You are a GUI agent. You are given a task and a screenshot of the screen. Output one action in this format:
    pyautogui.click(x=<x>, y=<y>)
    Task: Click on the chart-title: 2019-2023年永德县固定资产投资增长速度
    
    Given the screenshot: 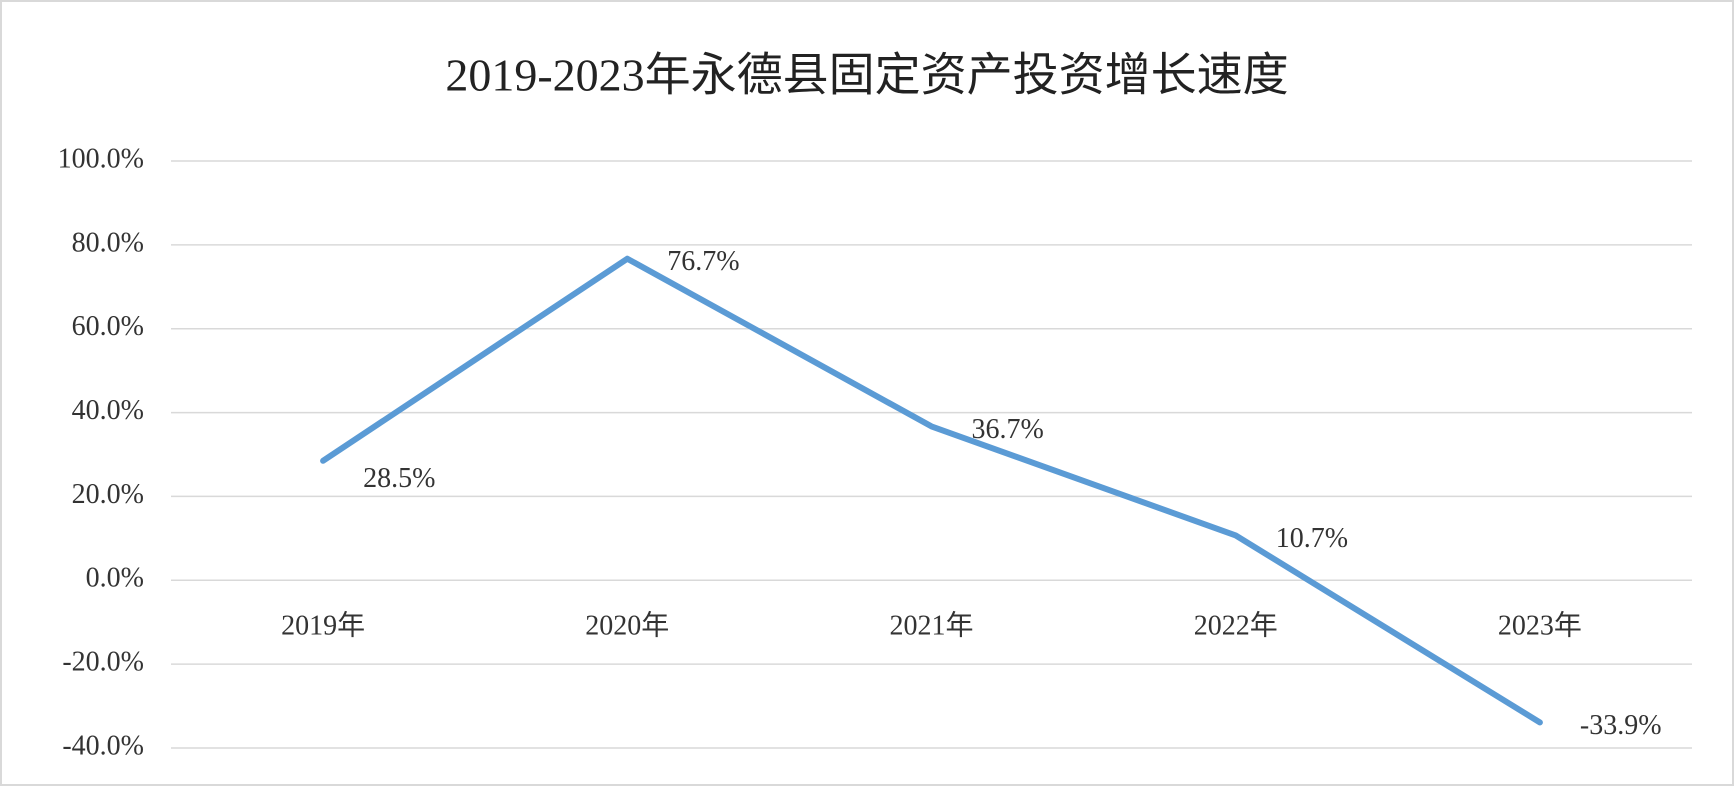 What is the action you would take?
    pyautogui.click(x=866, y=75)
    